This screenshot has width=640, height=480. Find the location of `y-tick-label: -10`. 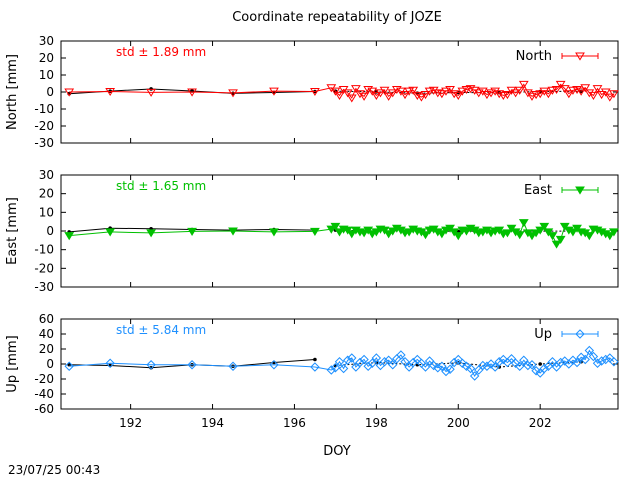

y-tick-label: -10 is located at coordinates (44, 250).